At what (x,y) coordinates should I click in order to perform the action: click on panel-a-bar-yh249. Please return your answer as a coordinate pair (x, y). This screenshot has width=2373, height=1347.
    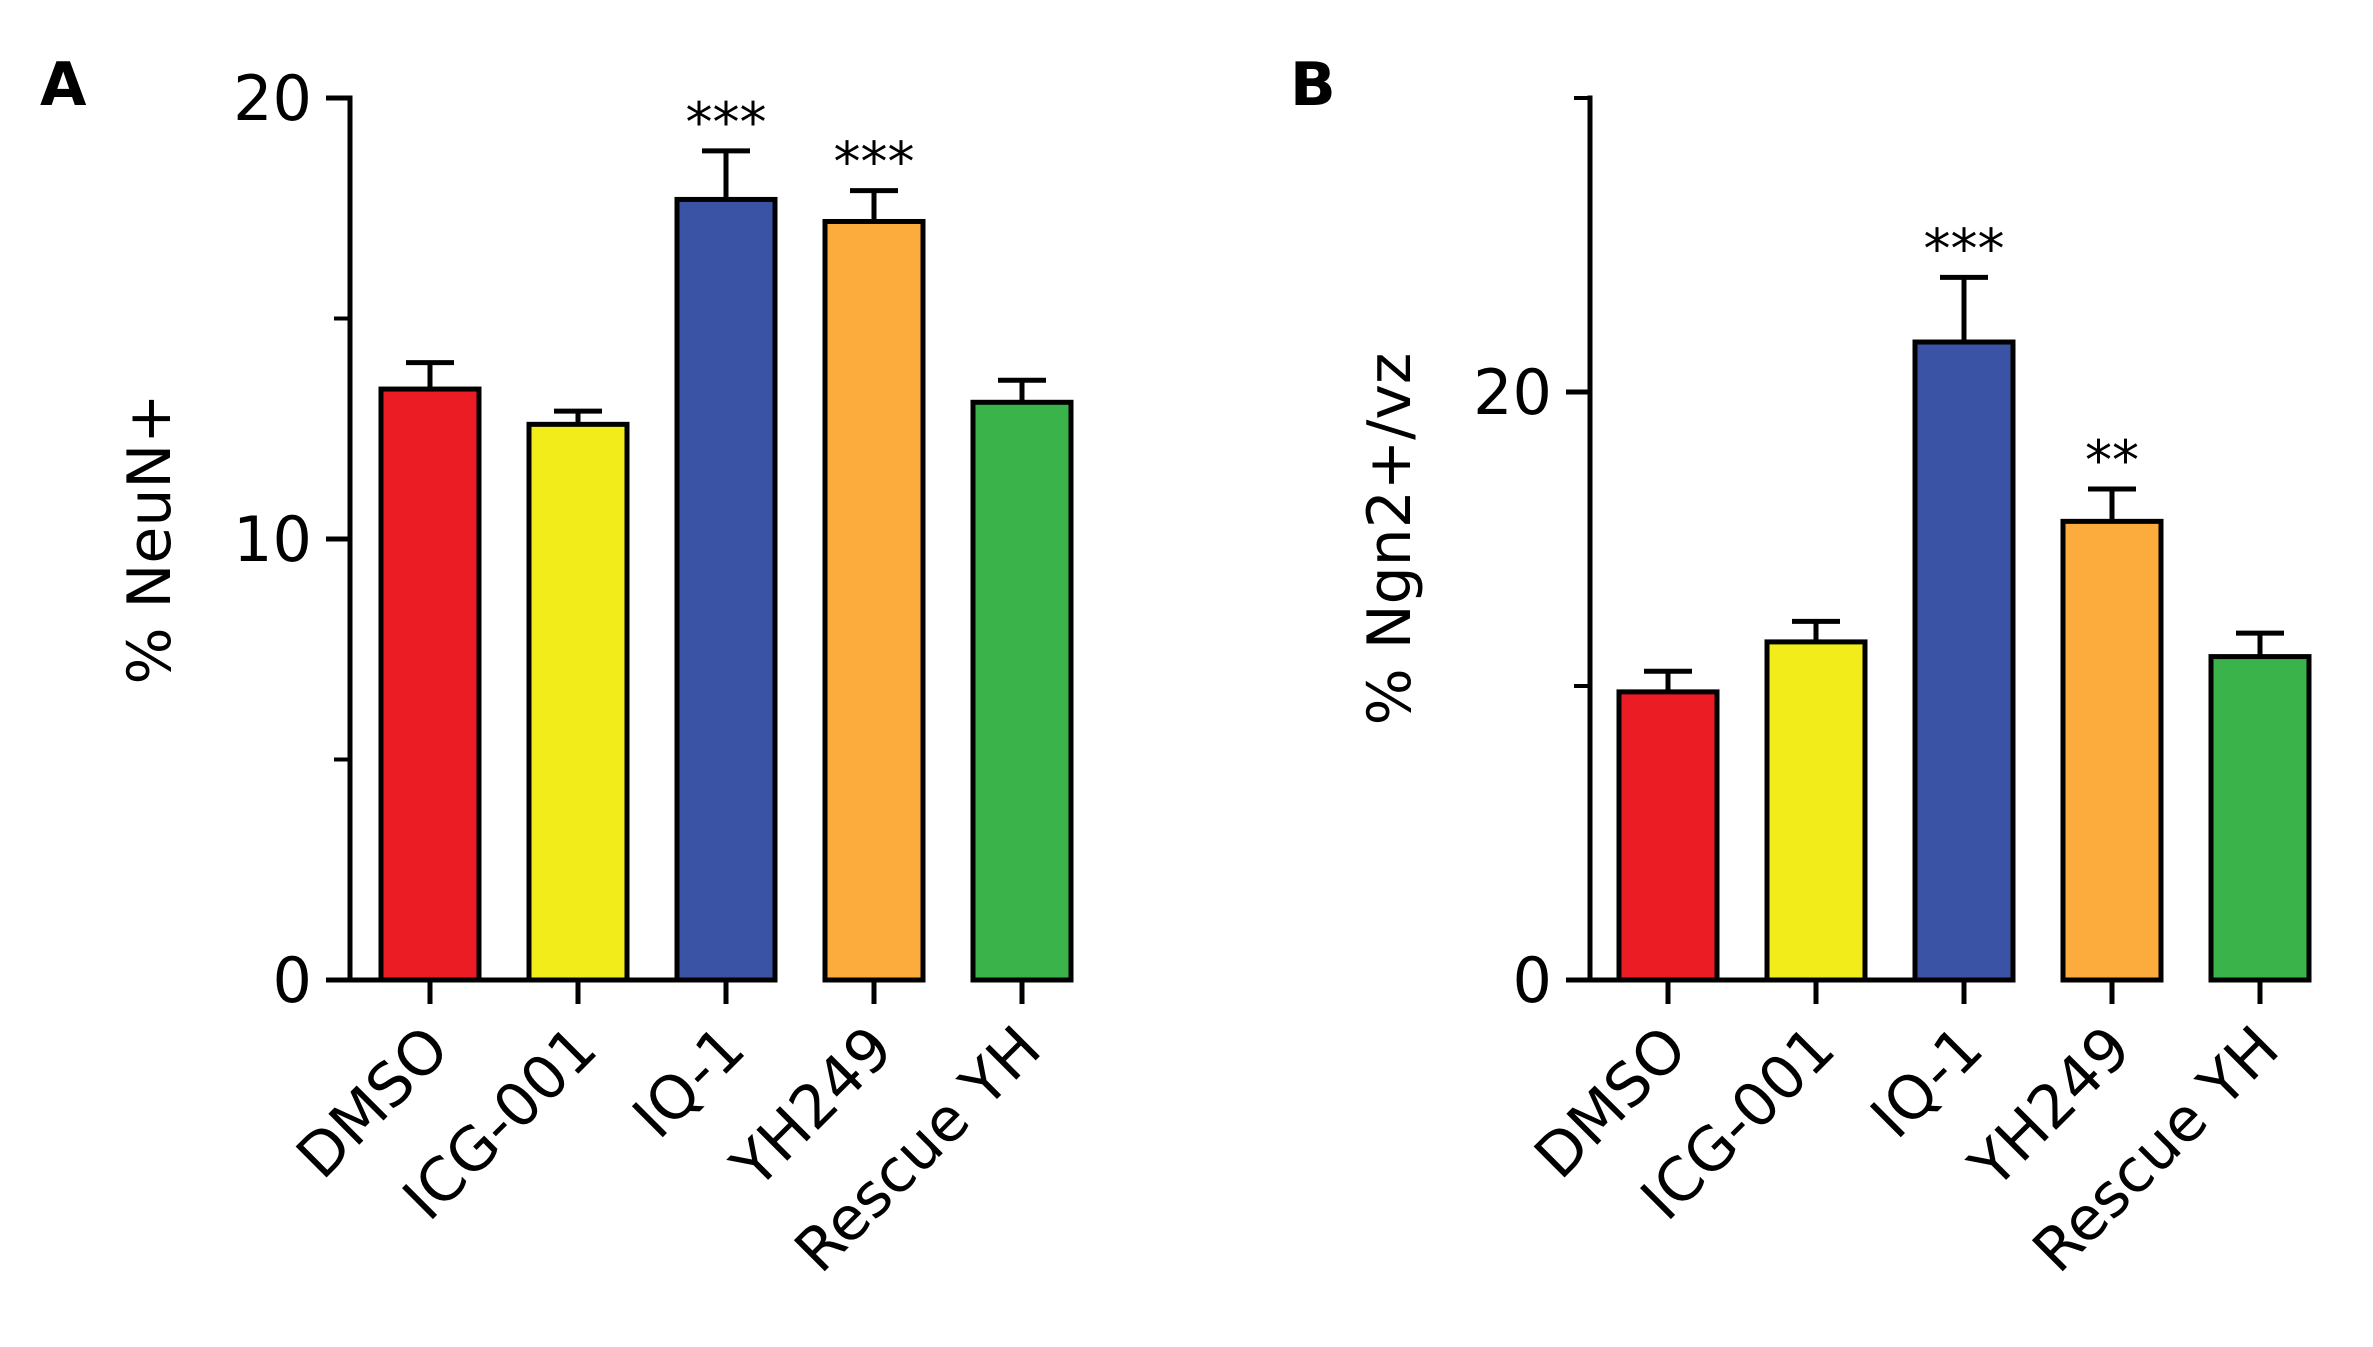
    Looking at the image, I should click on (874, 600).